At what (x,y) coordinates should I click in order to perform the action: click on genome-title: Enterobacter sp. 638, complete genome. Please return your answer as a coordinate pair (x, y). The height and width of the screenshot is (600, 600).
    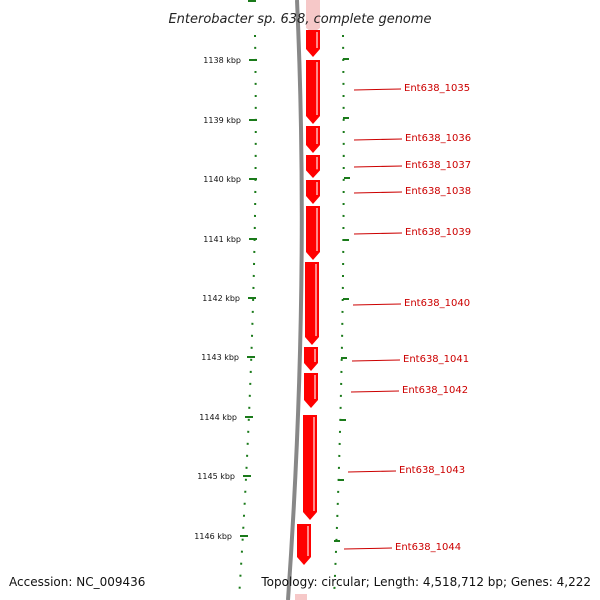
    Looking at the image, I should click on (299, 19).